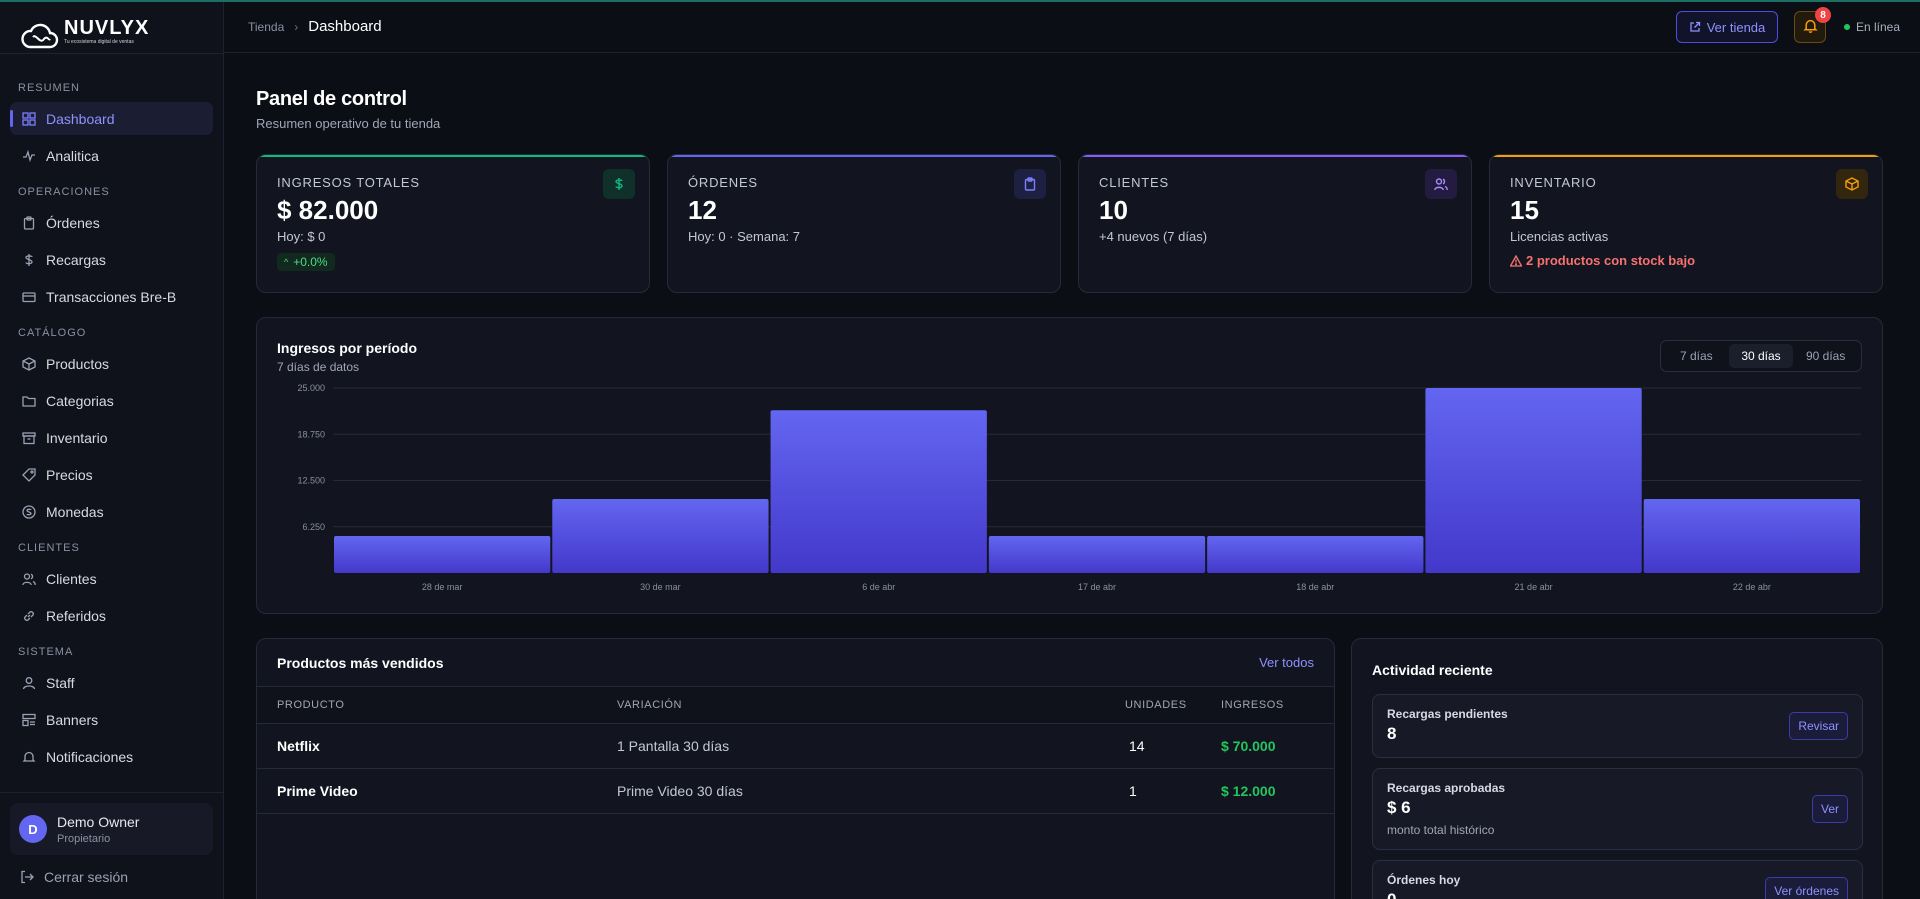 The width and height of the screenshot is (1920, 899). What do you see at coordinates (347, 348) in the screenshot?
I see `chart-title: Ingresos por período` at bounding box center [347, 348].